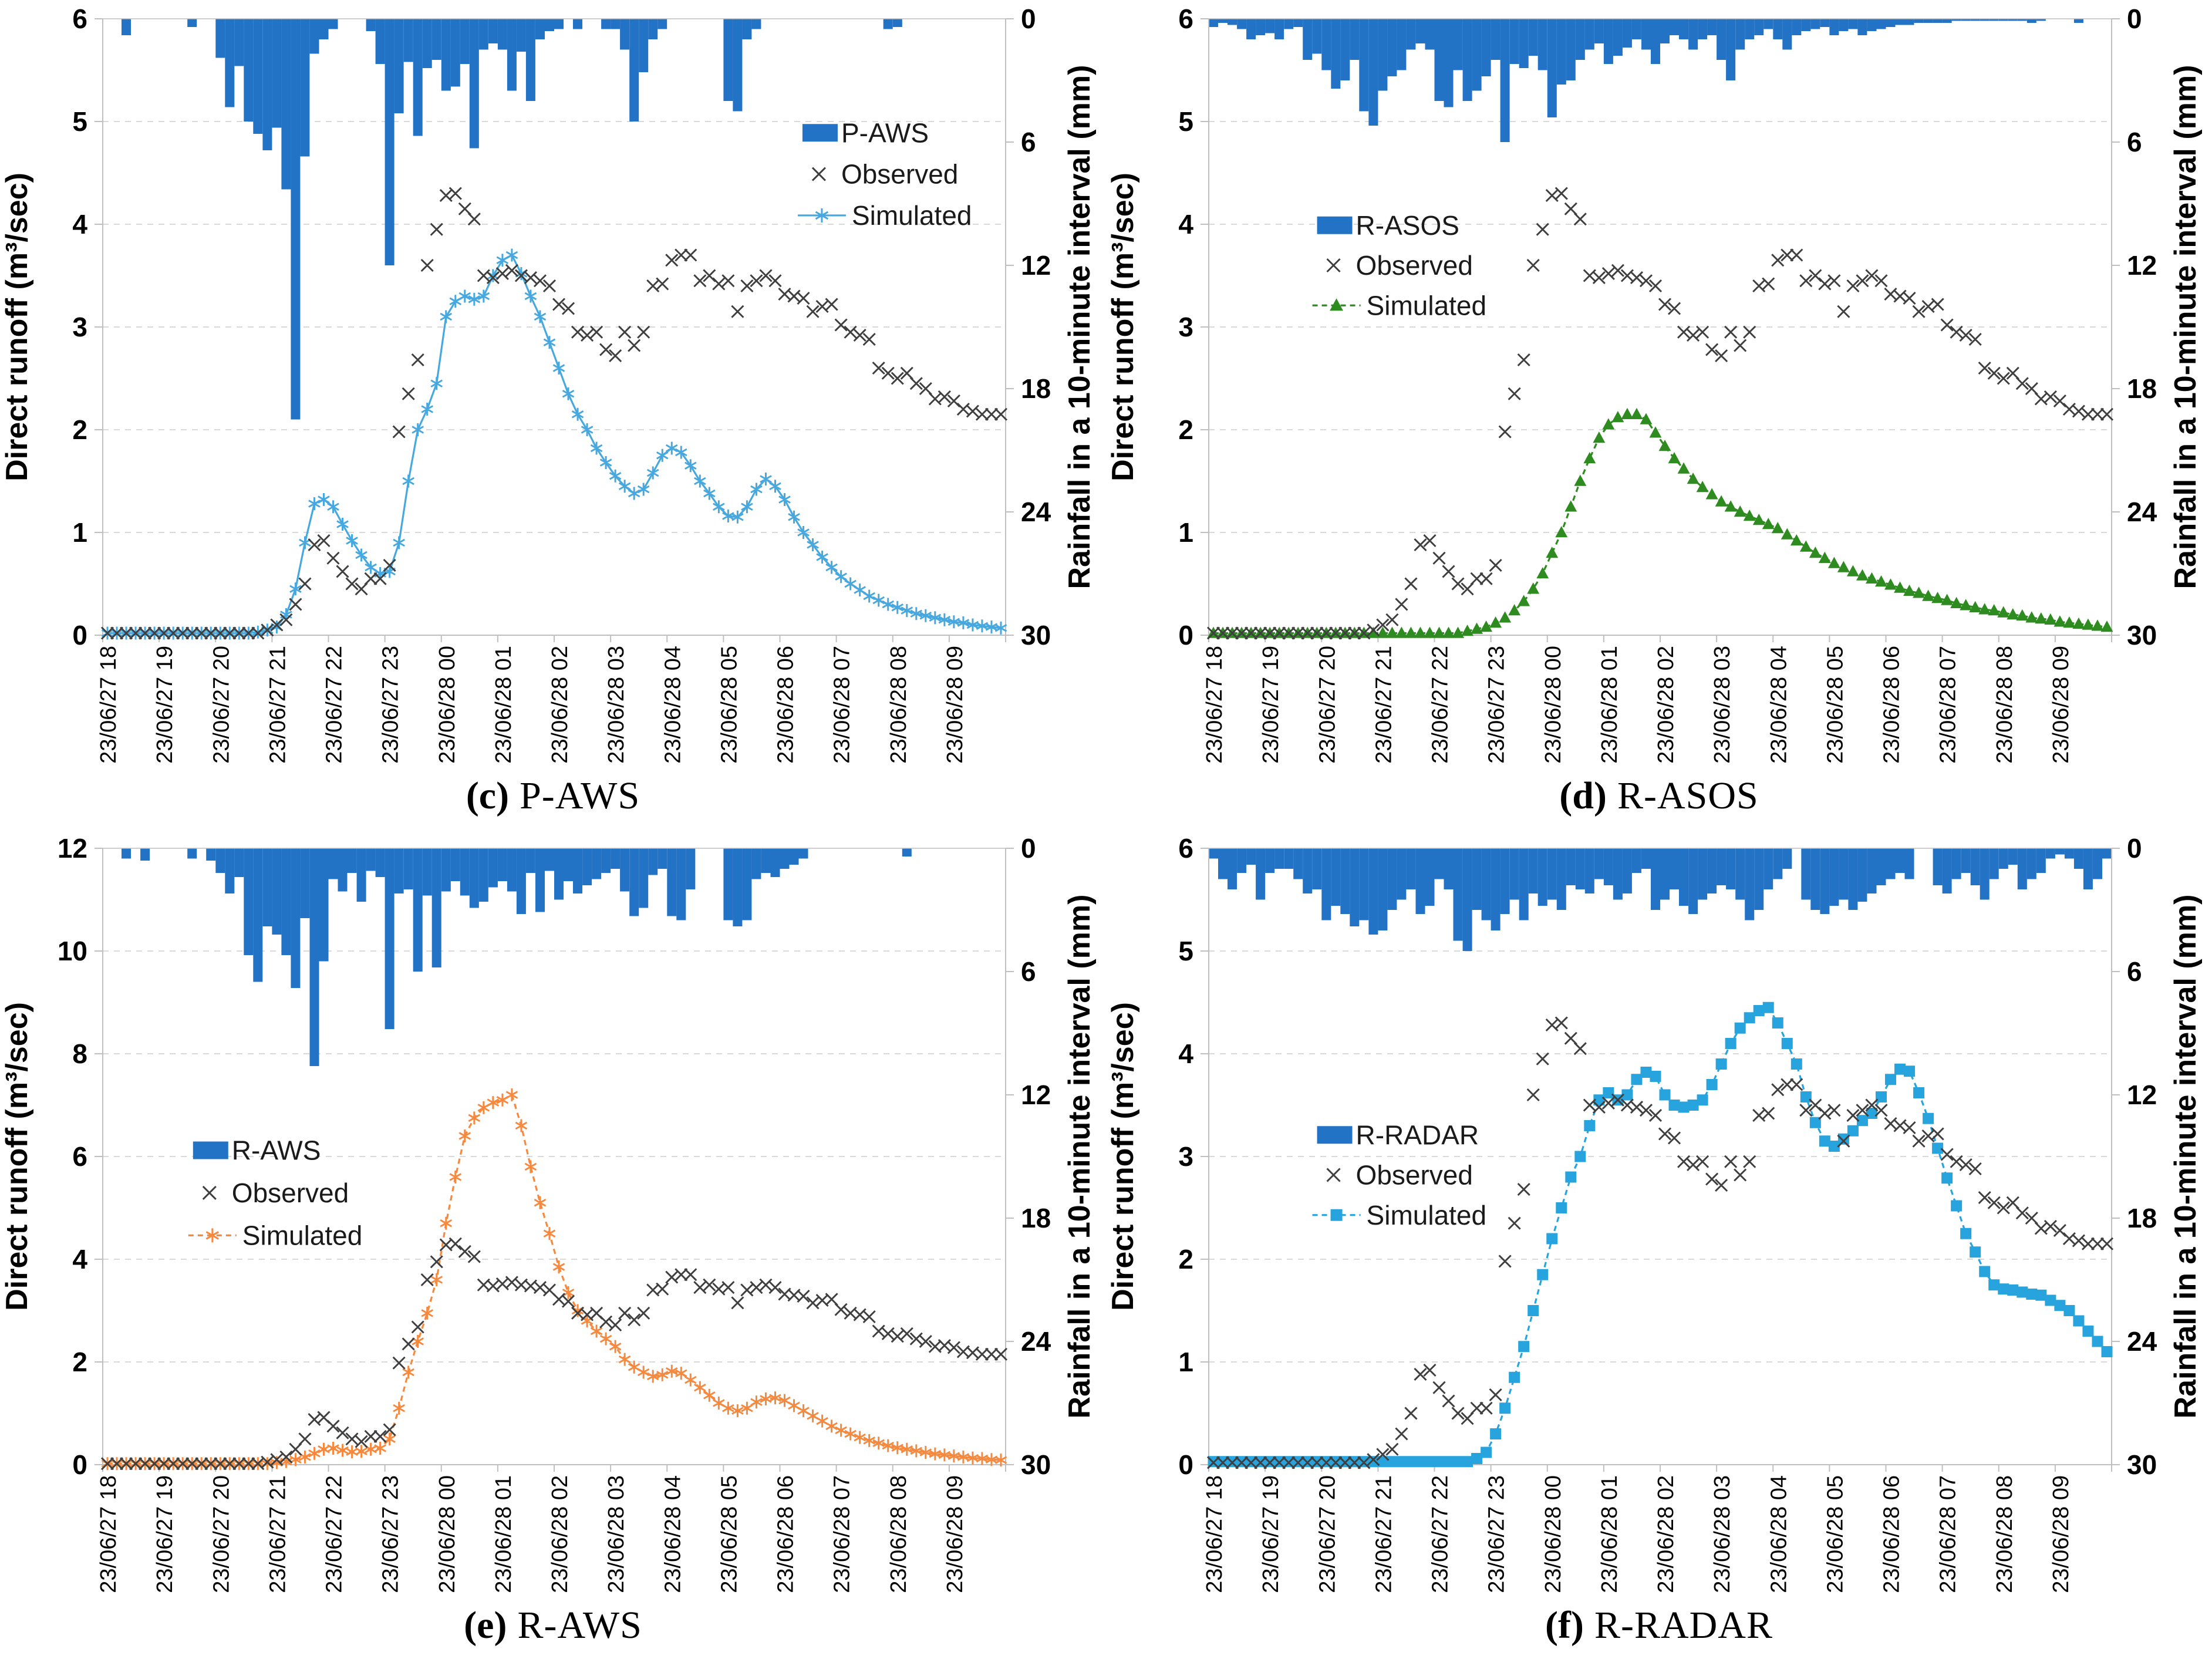 This screenshot has width=2212, height=1659. What do you see at coordinates (554, 444) in the screenshot?
I see `simulated-markers` at bounding box center [554, 444].